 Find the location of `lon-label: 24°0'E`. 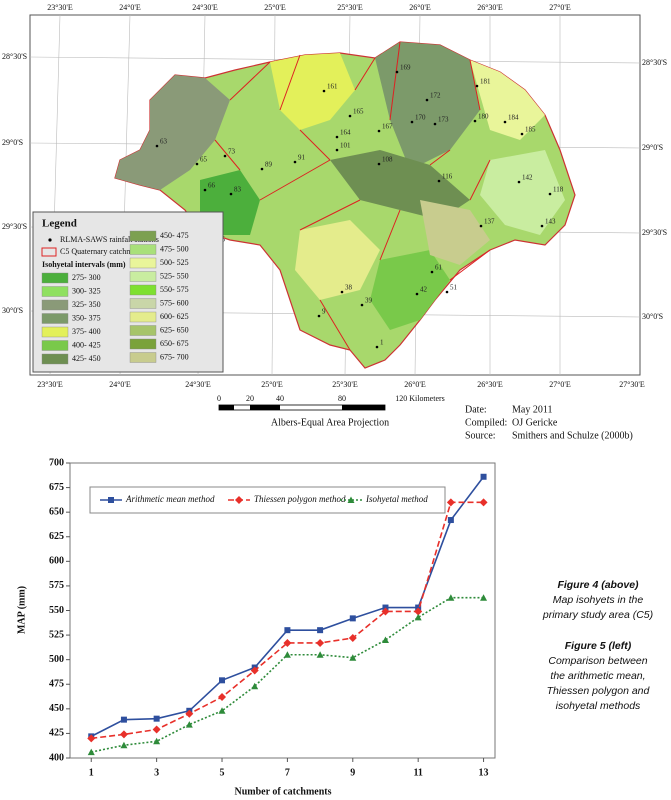

lon-label: 24°0'E is located at coordinates (130, 7).